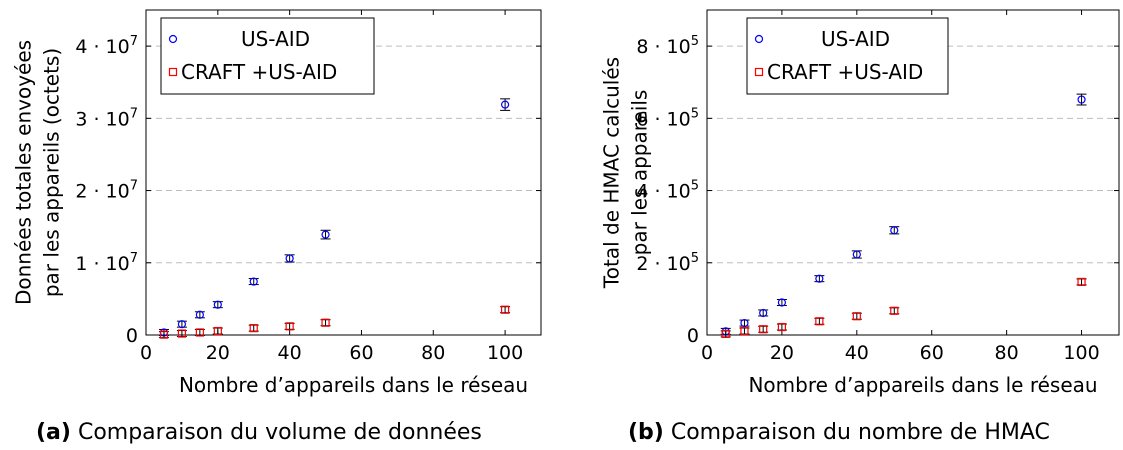 The height and width of the screenshot is (450, 1123). What do you see at coordinates (52, 172) in the screenshot?
I see `y-axis-label: par les appareils (octets)` at bounding box center [52, 172].